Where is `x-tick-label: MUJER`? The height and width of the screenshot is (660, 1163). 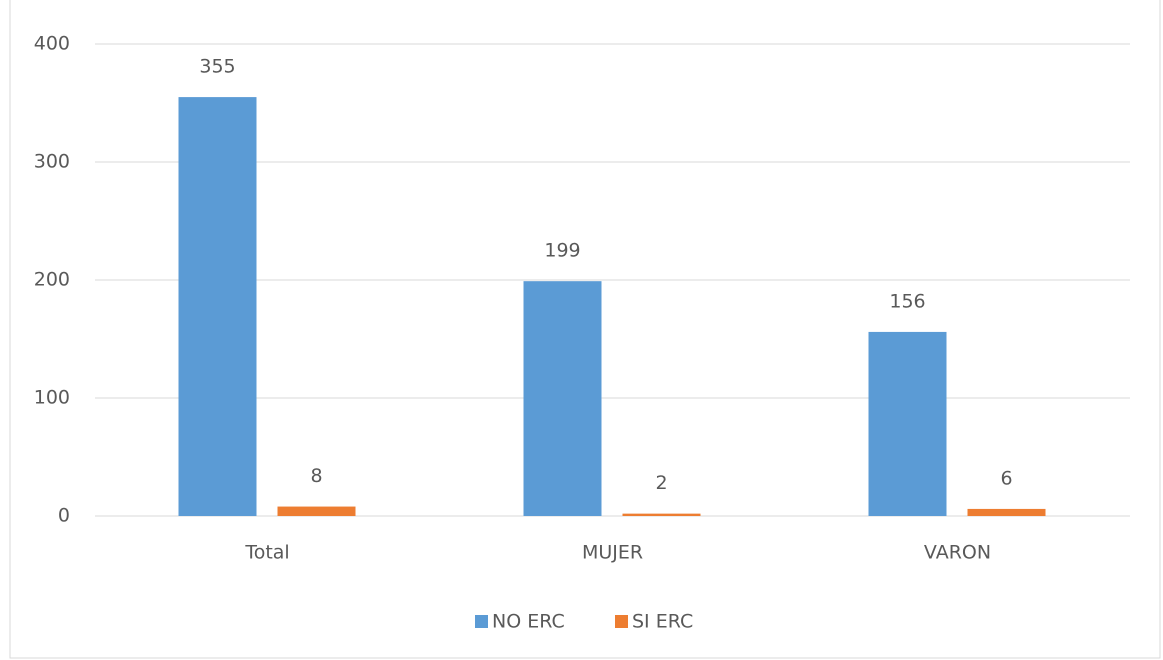 x-tick-label: MUJER is located at coordinates (612, 553).